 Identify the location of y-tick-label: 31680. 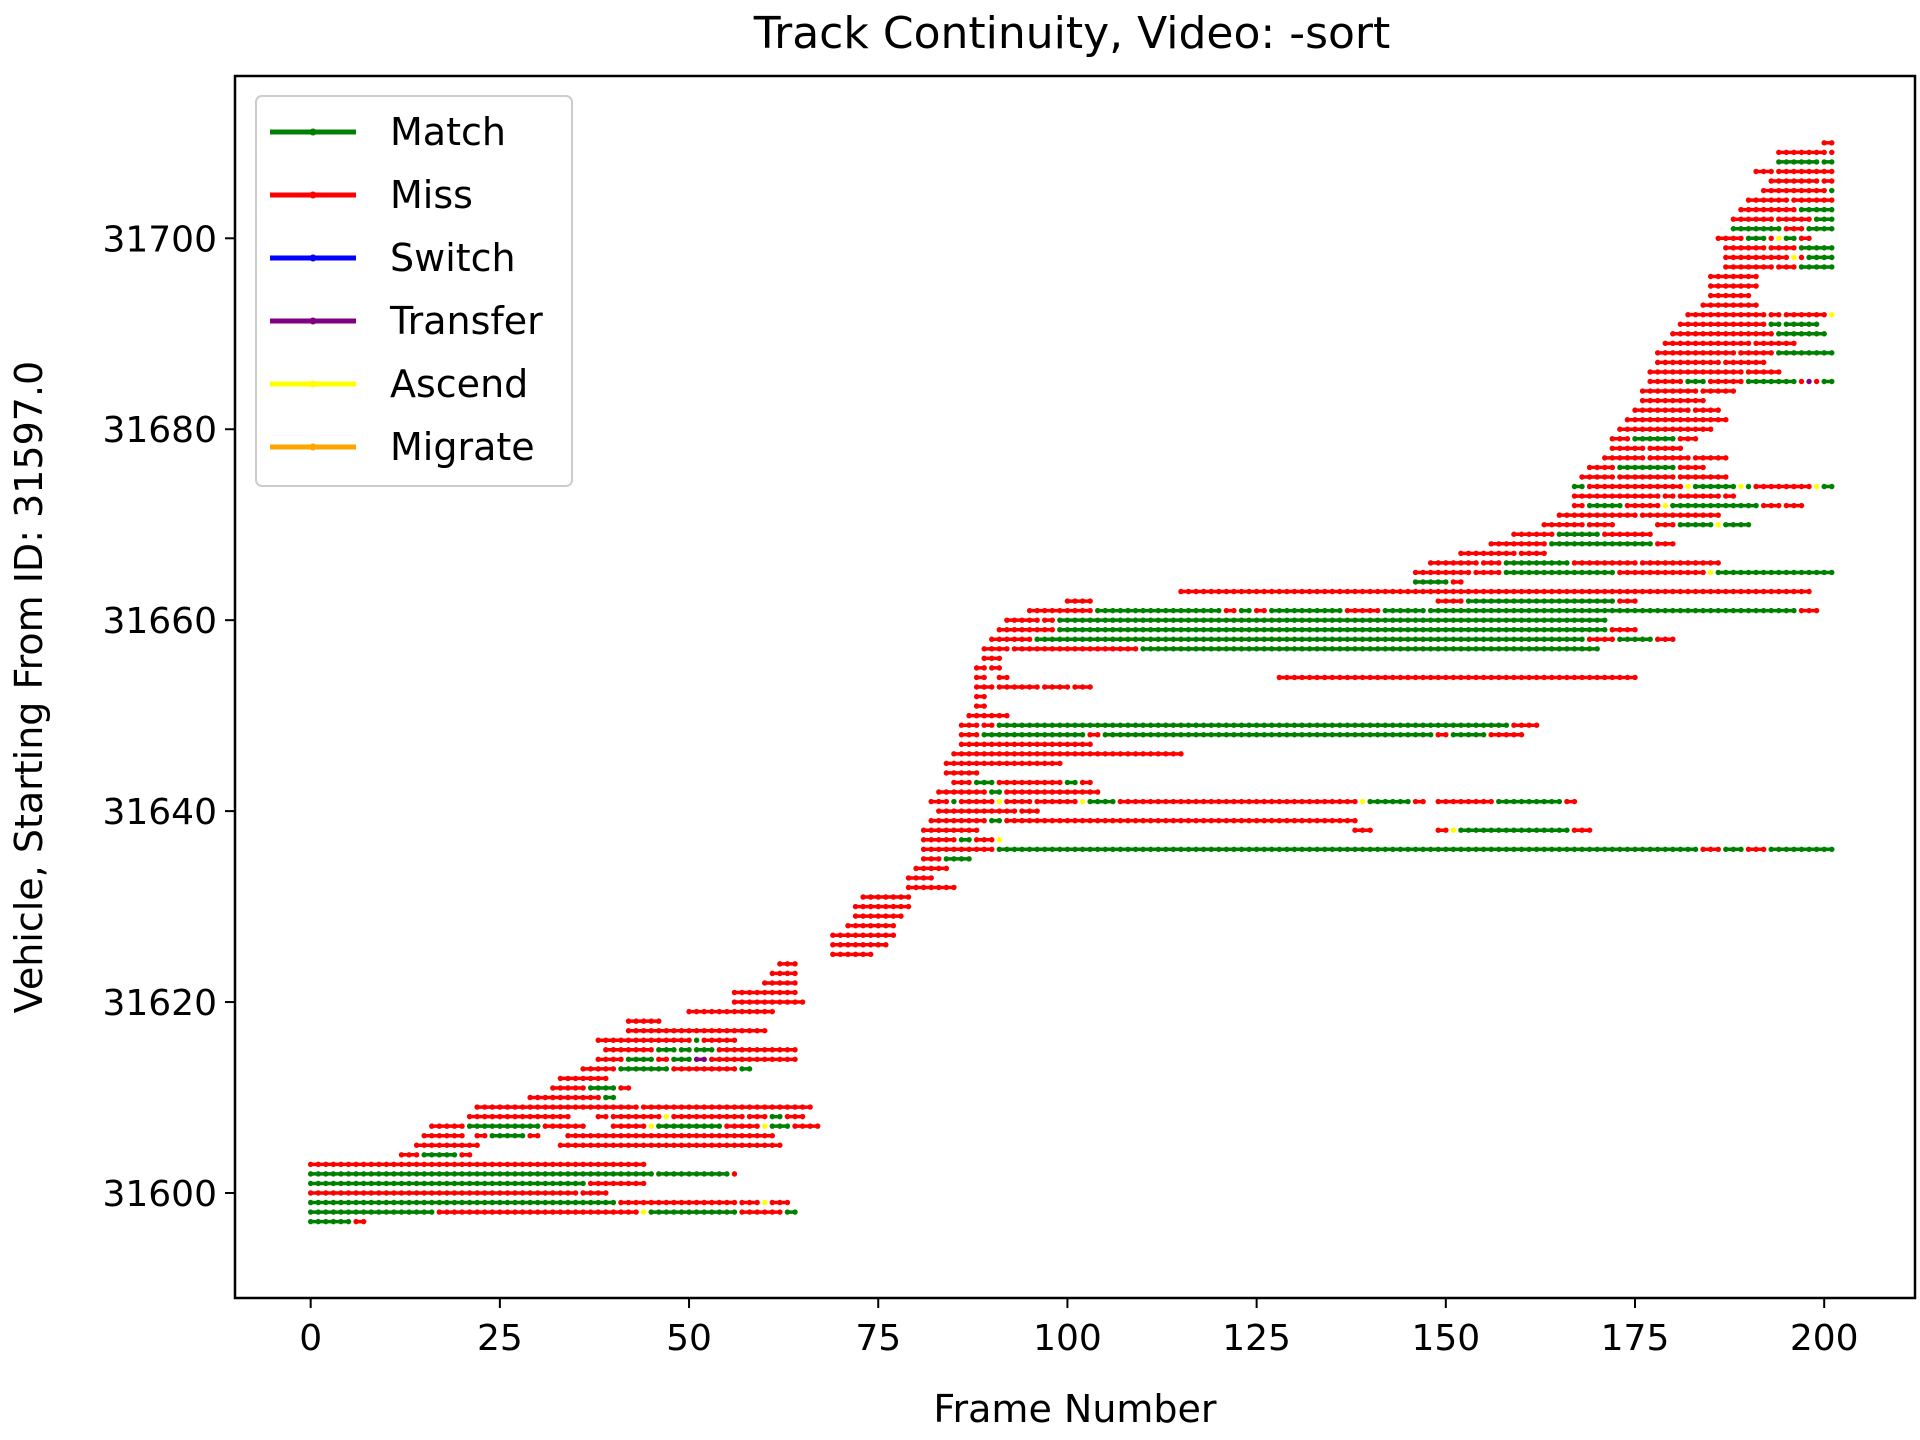
(159, 430).